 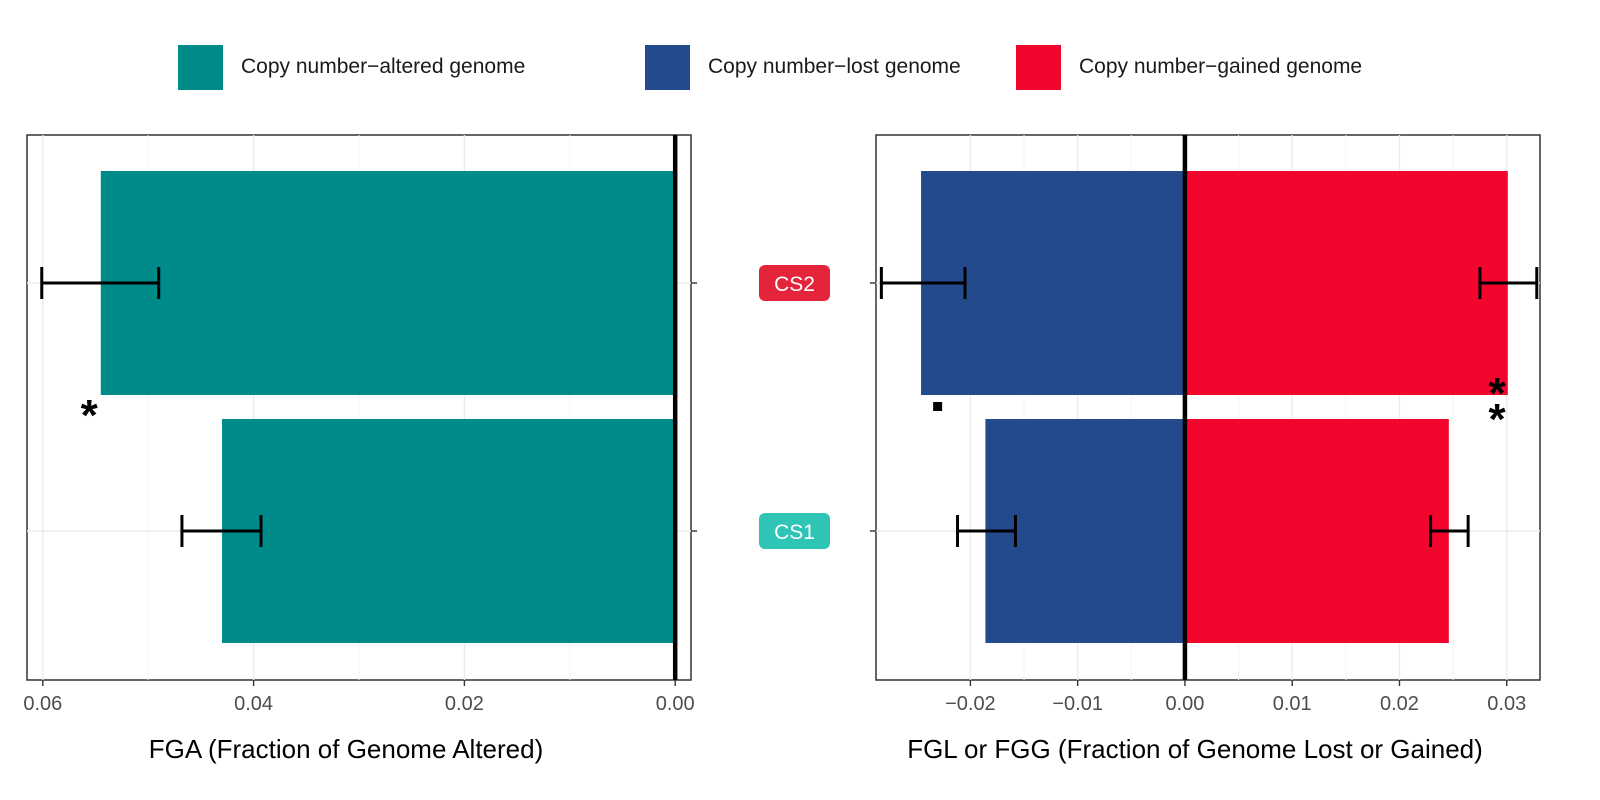 I want to click on panel1-x-tick-label: 0.00, so click(x=675, y=704).